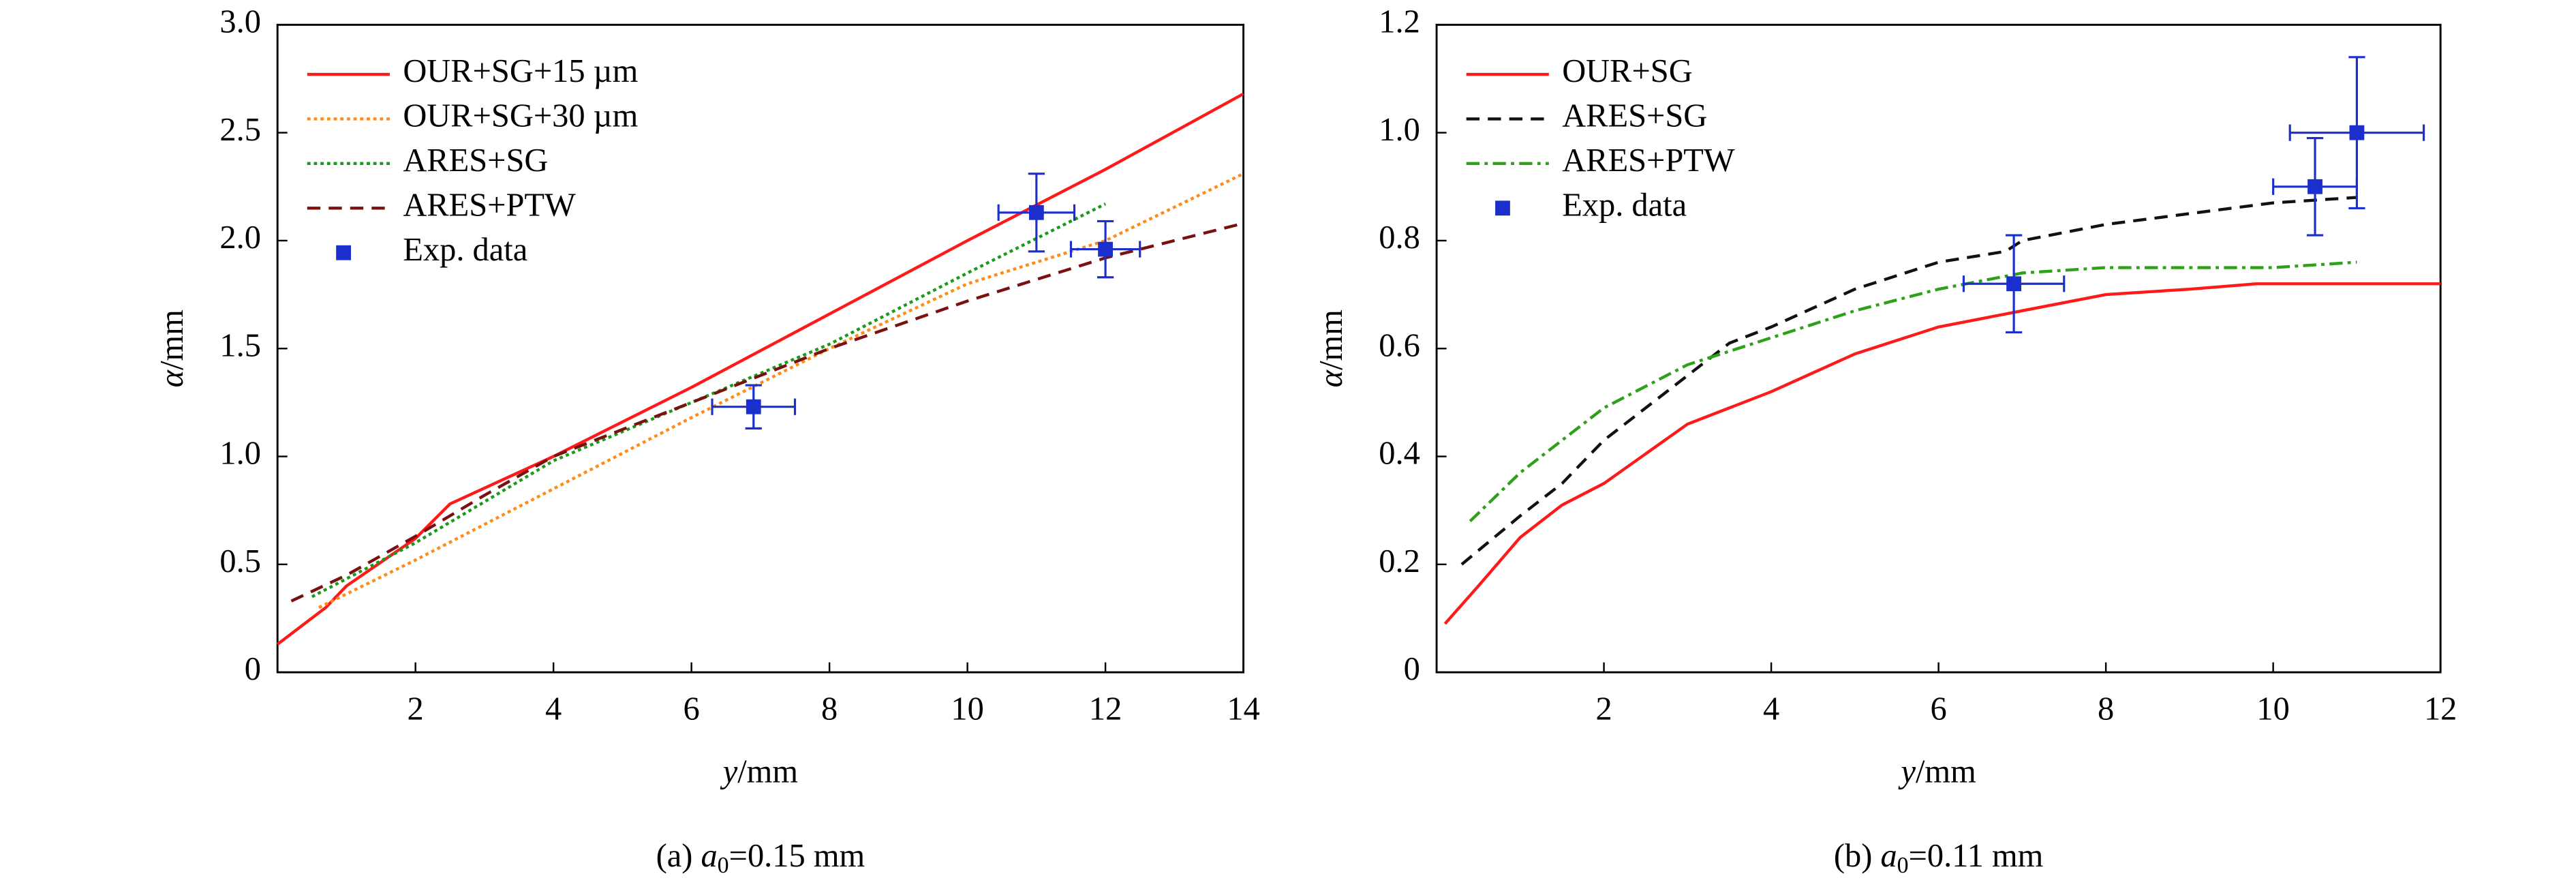  I want to click on y-tick-label: 1.5, so click(240, 345).